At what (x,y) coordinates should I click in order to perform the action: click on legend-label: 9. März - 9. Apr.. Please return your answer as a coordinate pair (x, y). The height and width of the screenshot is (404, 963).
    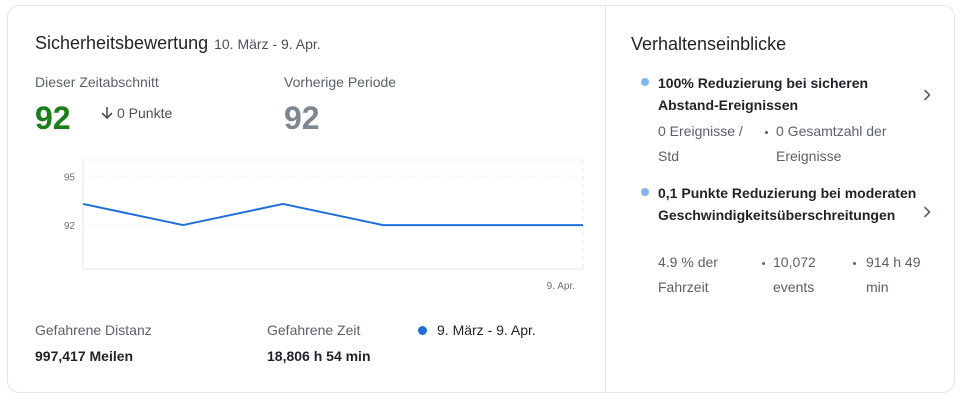
    Looking at the image, I should click on (486, 330).